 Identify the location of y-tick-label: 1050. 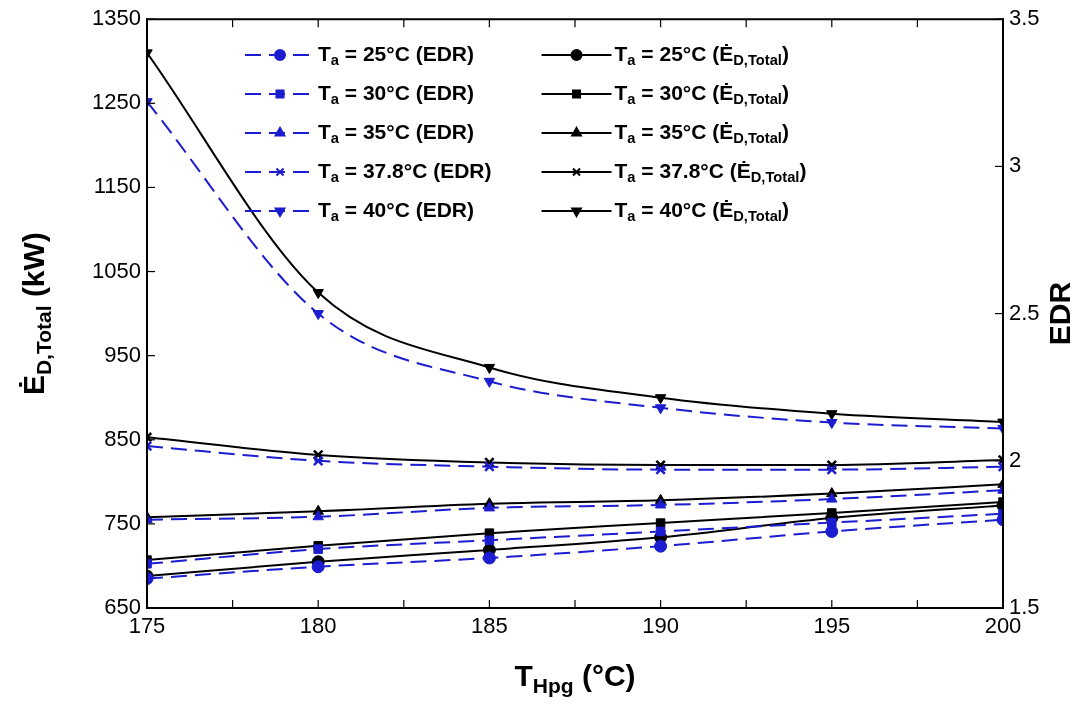
(116, 270).